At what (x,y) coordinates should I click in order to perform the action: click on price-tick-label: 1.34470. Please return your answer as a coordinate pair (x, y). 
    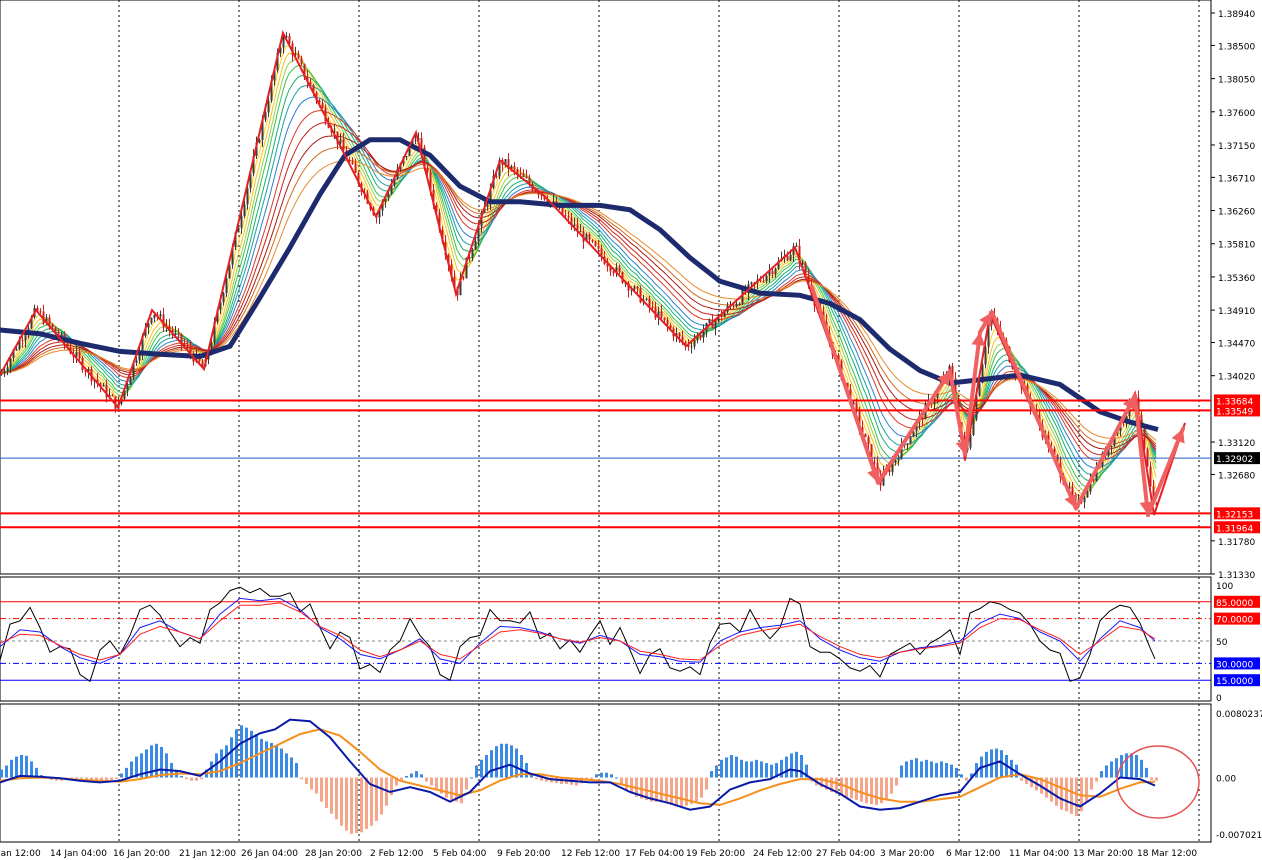
    Looking at the image, I should click on (1236, 345).